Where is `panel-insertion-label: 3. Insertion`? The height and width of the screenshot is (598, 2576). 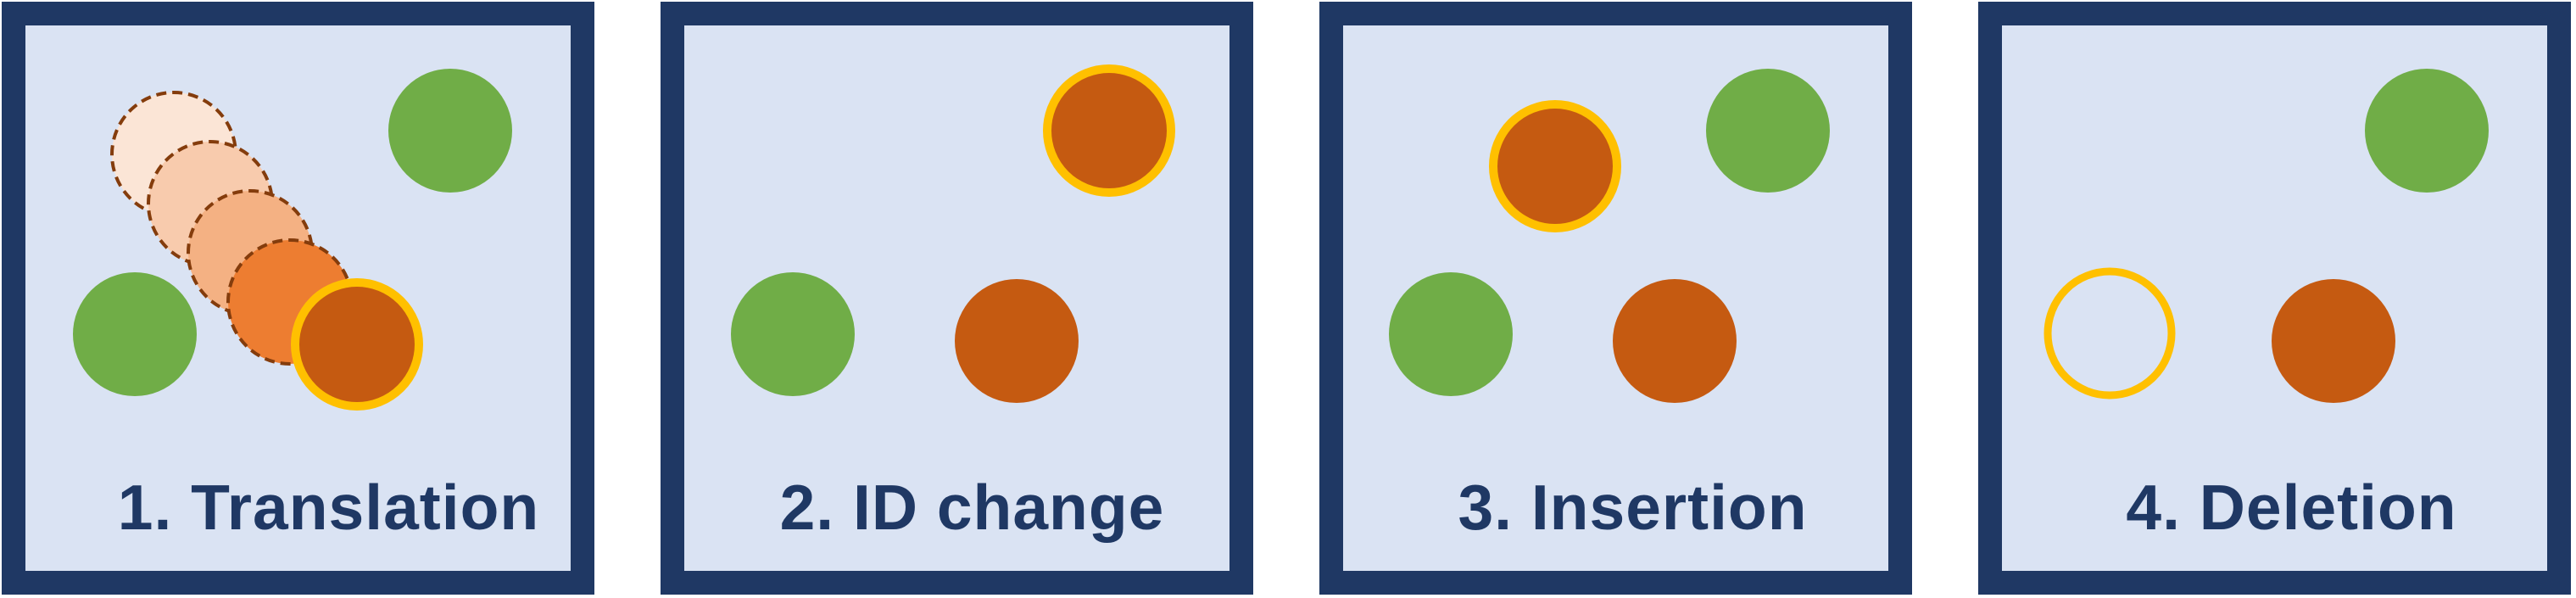 panel-insertion-label: 3. Insertion is located at coordinates (1633, 507).